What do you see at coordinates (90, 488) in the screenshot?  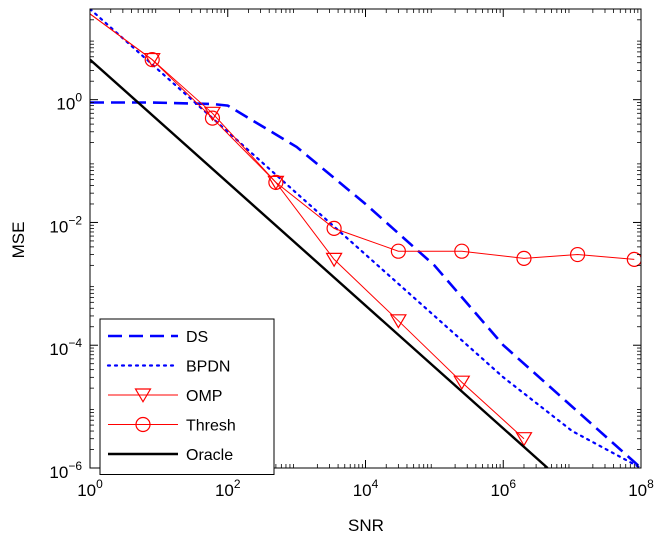 I see `x-tick-label-0: 10⁰` at bounding box center [90, 488].